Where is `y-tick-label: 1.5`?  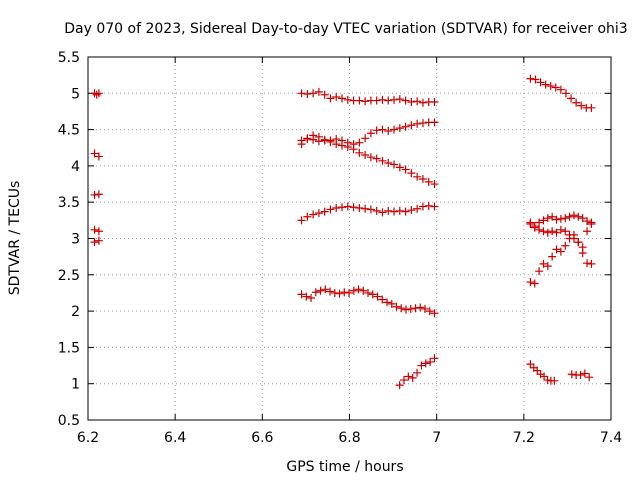
y-tick-label: 1.5 is located at coordinates (69, 348).